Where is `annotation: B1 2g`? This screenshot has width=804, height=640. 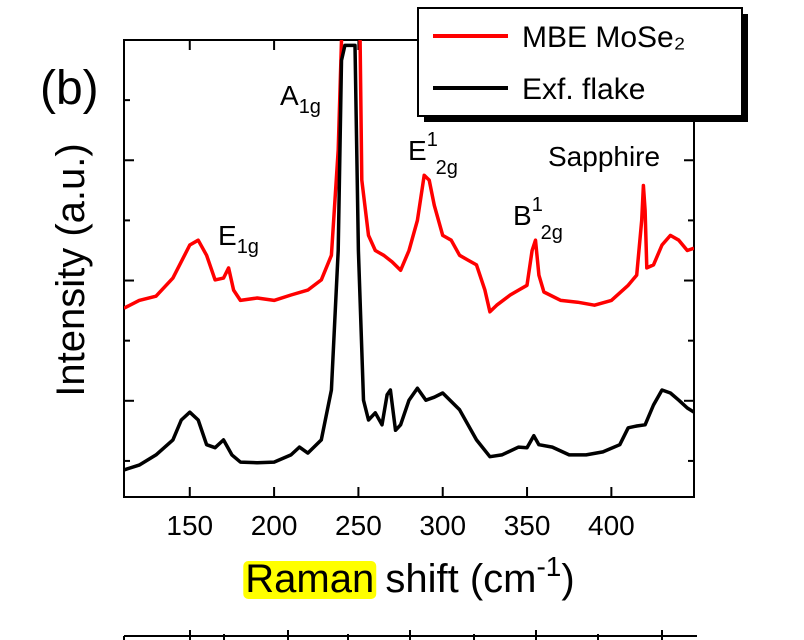 annotation: B1 2g is located at coordinates (538, 219).